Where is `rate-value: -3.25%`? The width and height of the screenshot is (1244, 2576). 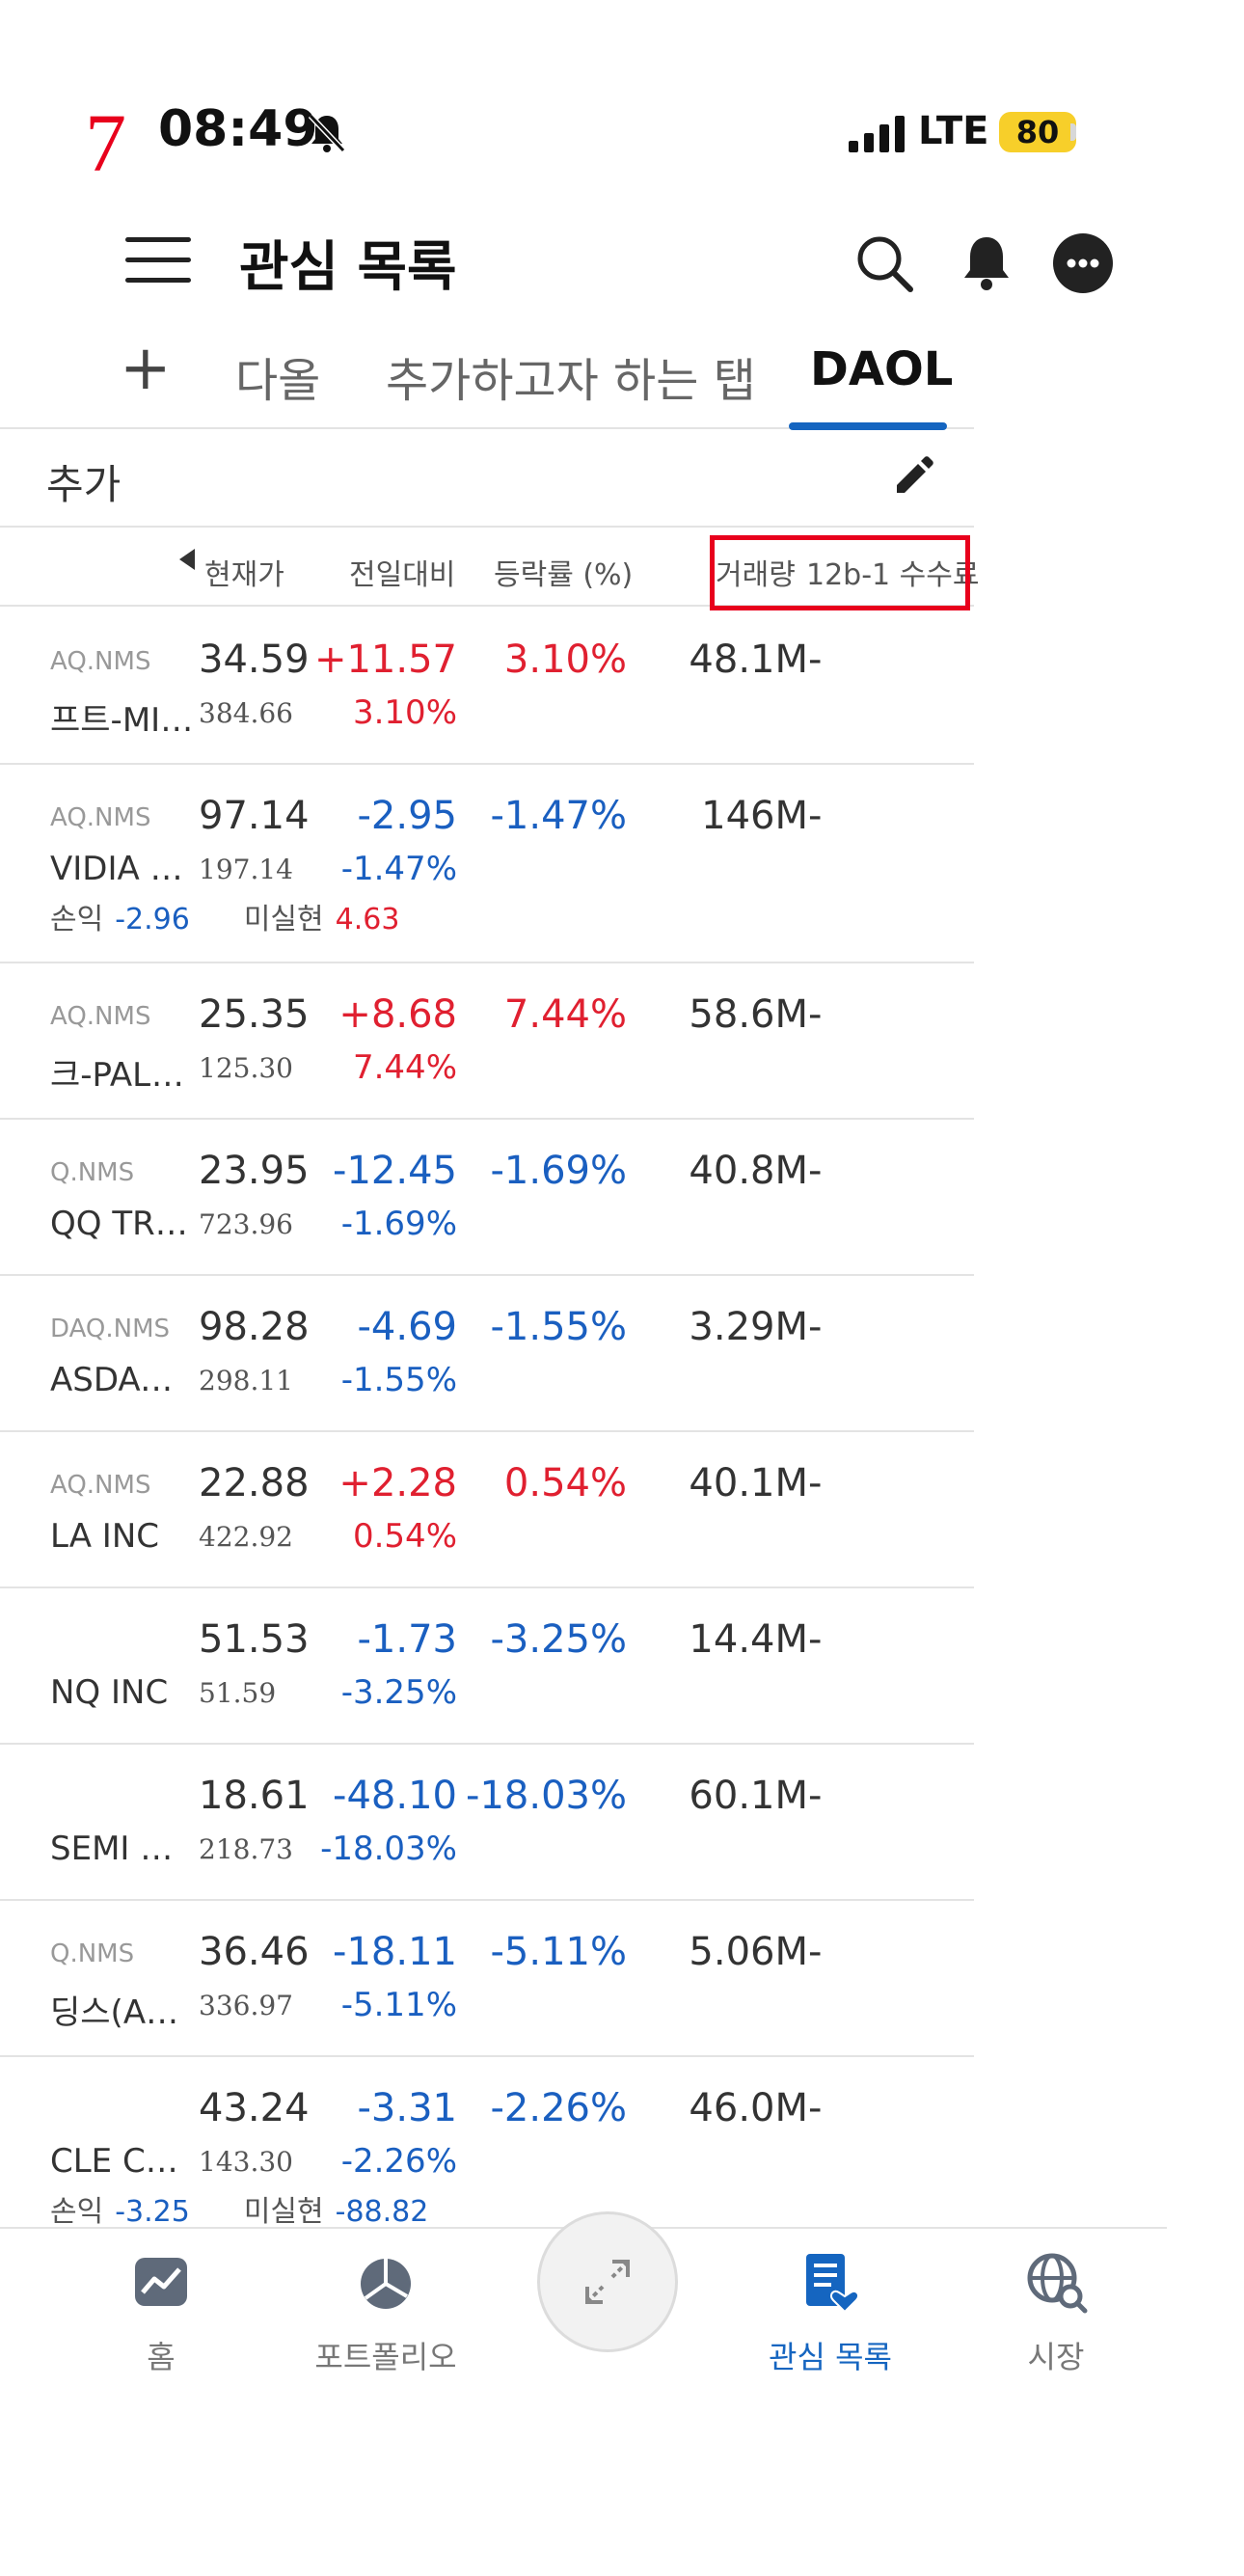 rate-value: -3.25% is located at coordinates (558, 1639).